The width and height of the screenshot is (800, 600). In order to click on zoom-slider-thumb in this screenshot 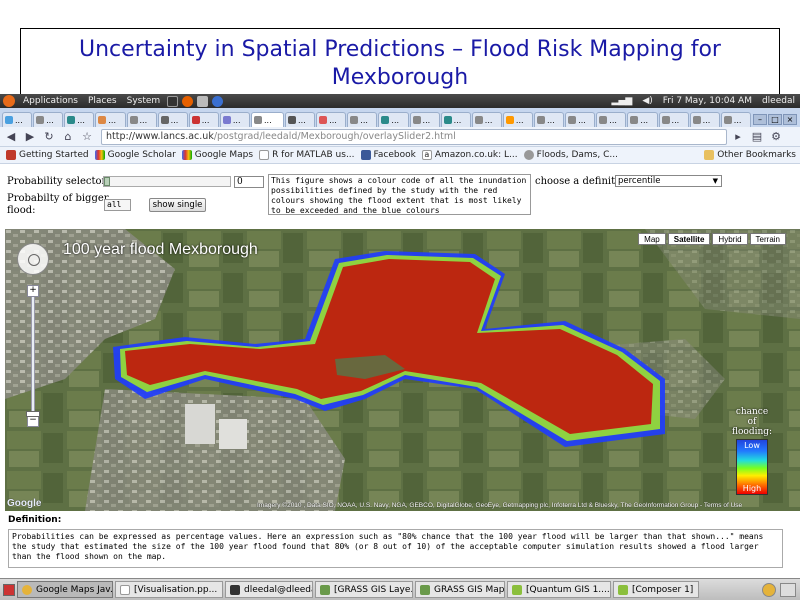, I will do `click(33, 414)`.